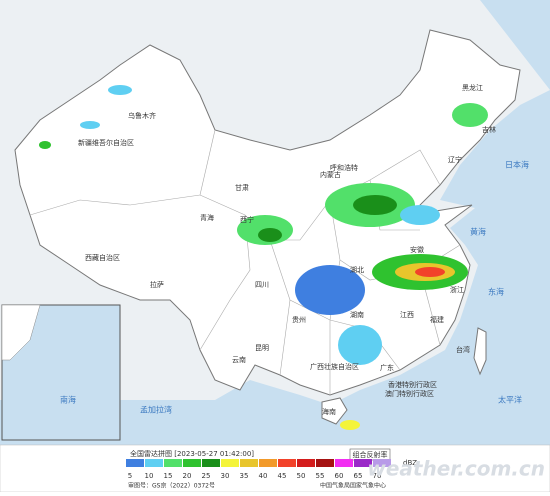 This screenshot has width=550, height=496. Describe the element at coordinates (299, 319) in the screenshot. I see `region-label: 贵州` at that location.